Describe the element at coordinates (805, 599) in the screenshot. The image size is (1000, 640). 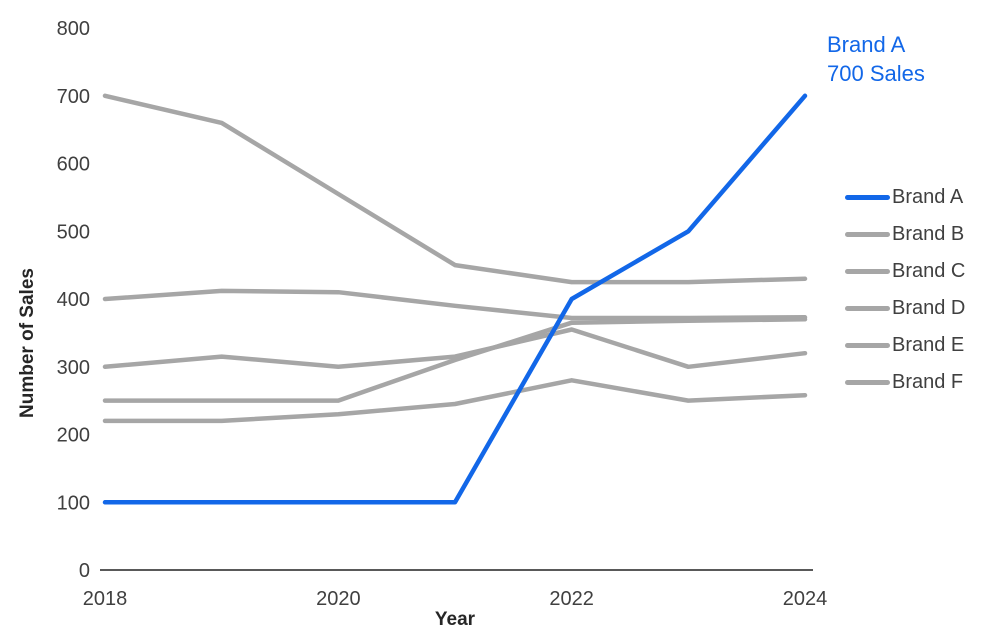
I see `x-tick-label: 2024` at that location.